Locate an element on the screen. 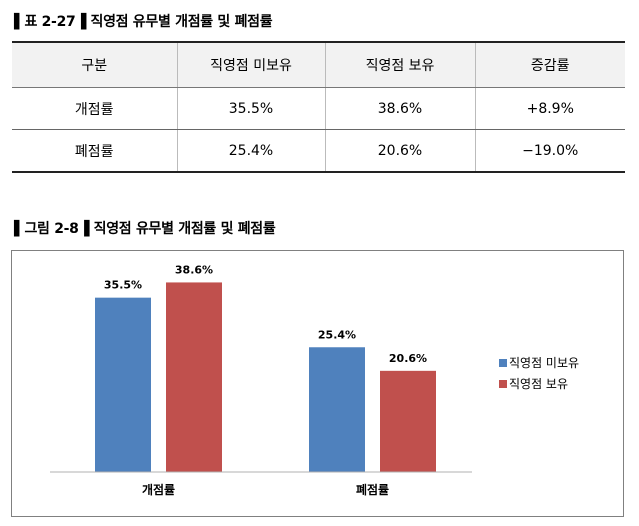  legend-label: 직영점 보유 is located at coordinates (538, 384).